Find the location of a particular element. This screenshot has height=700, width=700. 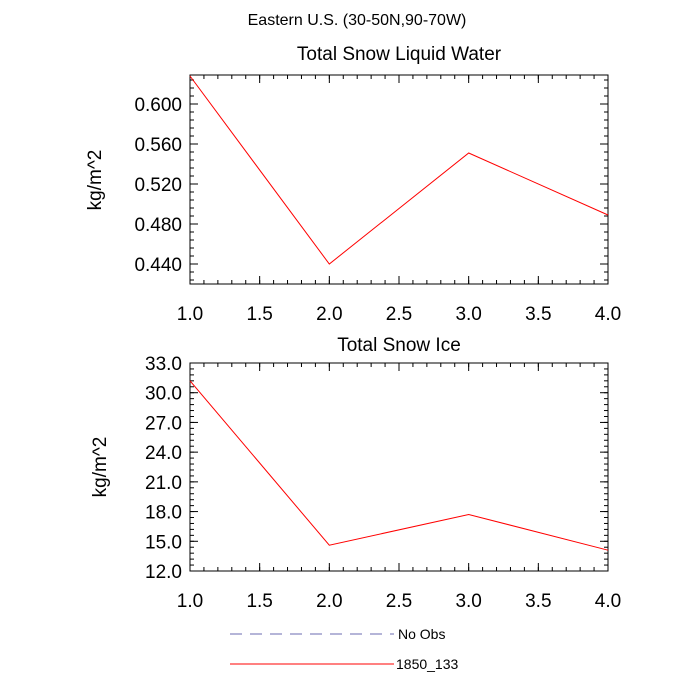

y-tick-label: 33.0 is located at coordinates (163, 364).